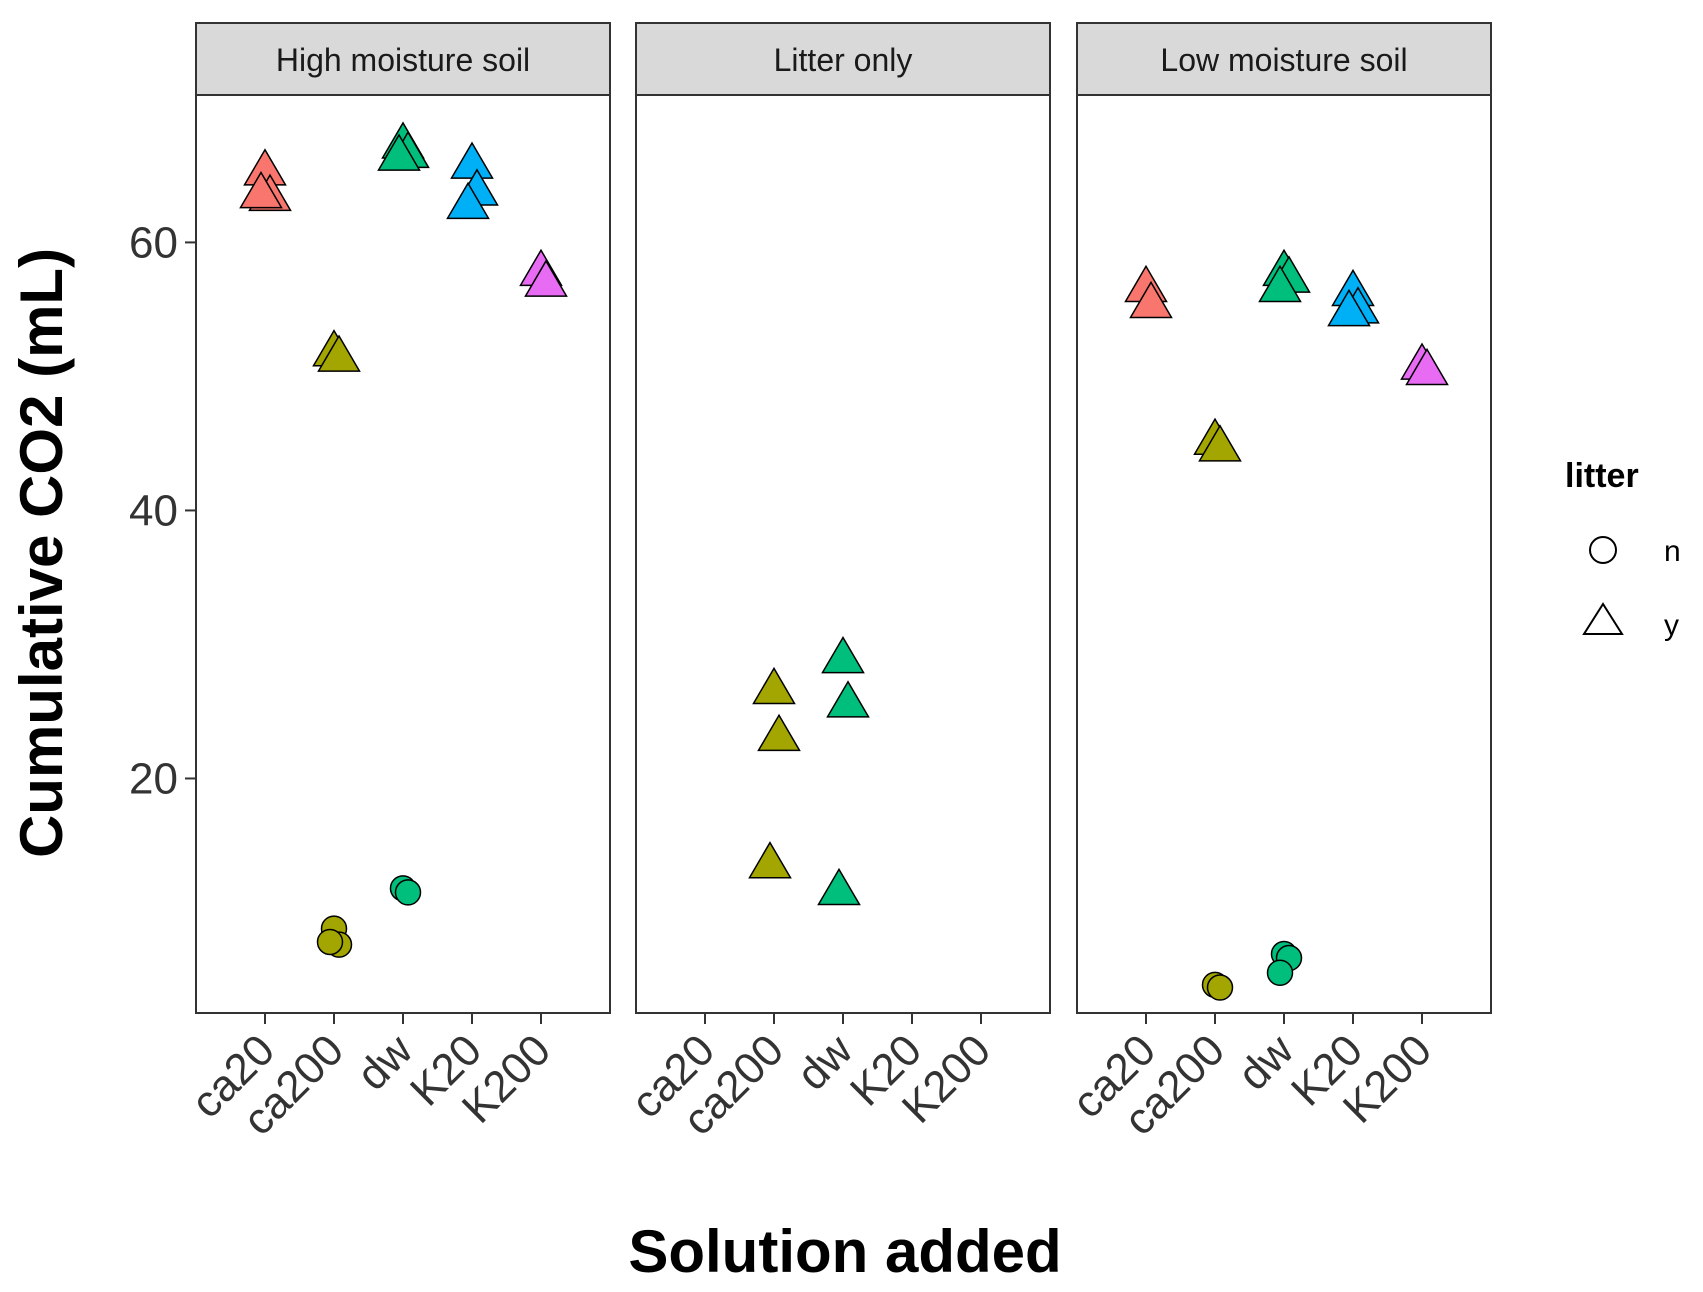  I want to click on y-axis: 20 40 60, so click(162, 510).